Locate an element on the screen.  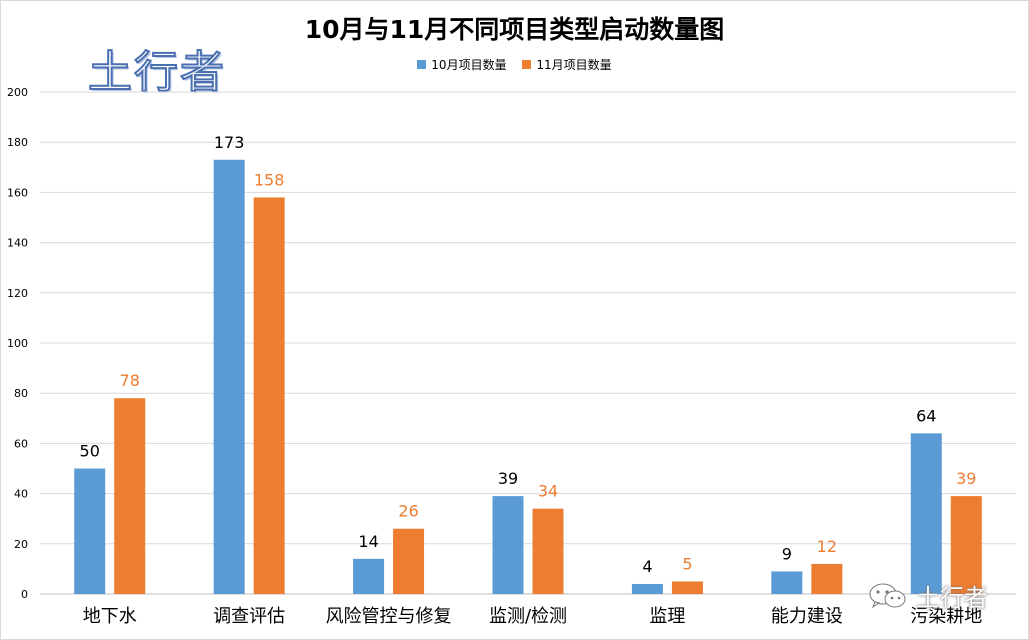
data-label-nov: 12 is located at coordinates (827, 546).